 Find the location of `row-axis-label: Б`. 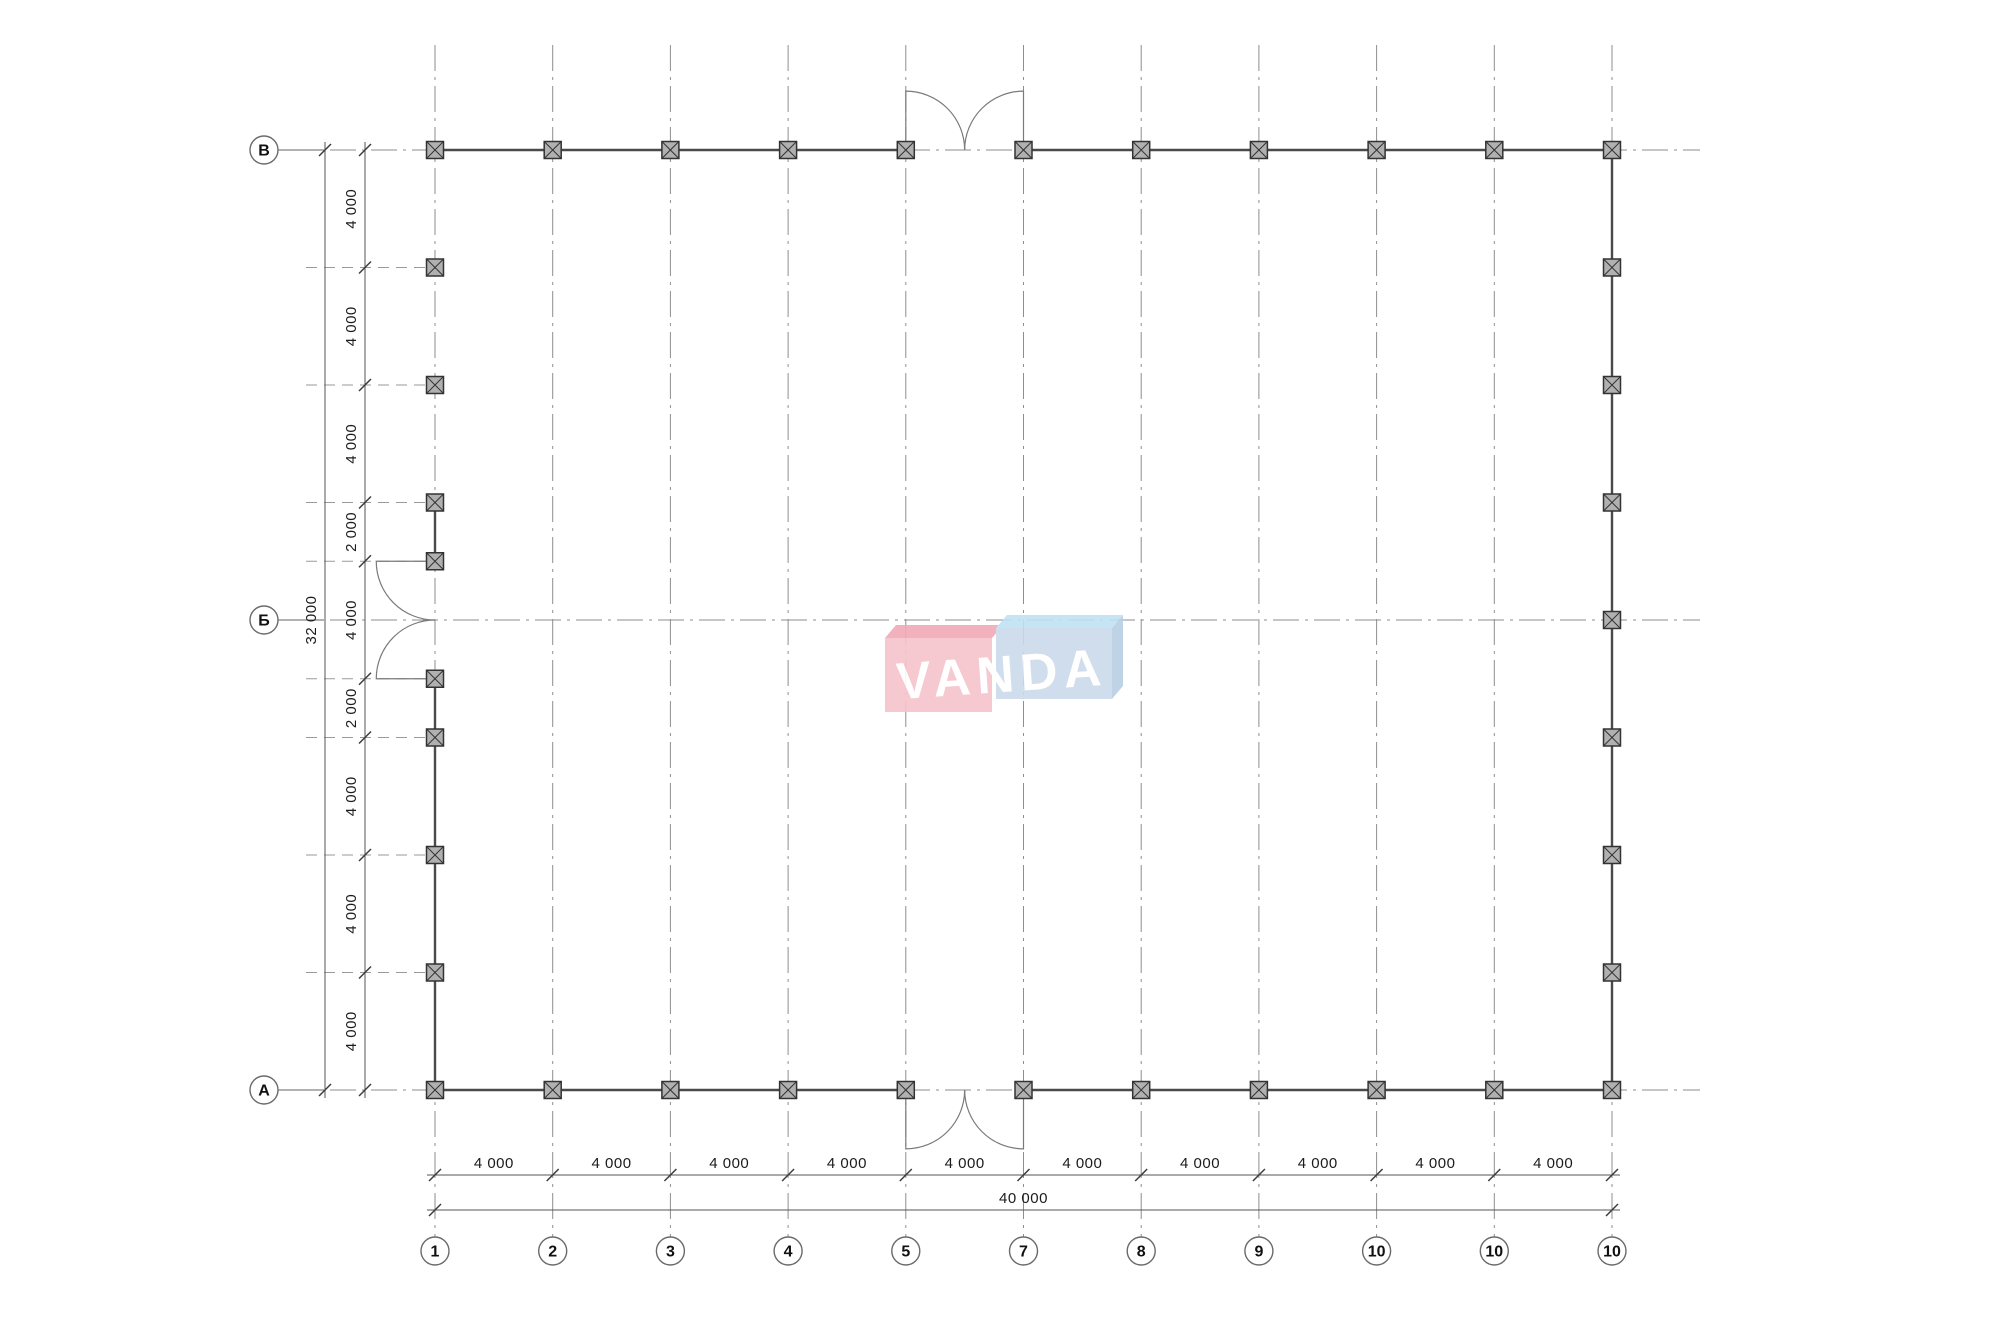

row-axis-label: Б is located at coordinates (264, 621).